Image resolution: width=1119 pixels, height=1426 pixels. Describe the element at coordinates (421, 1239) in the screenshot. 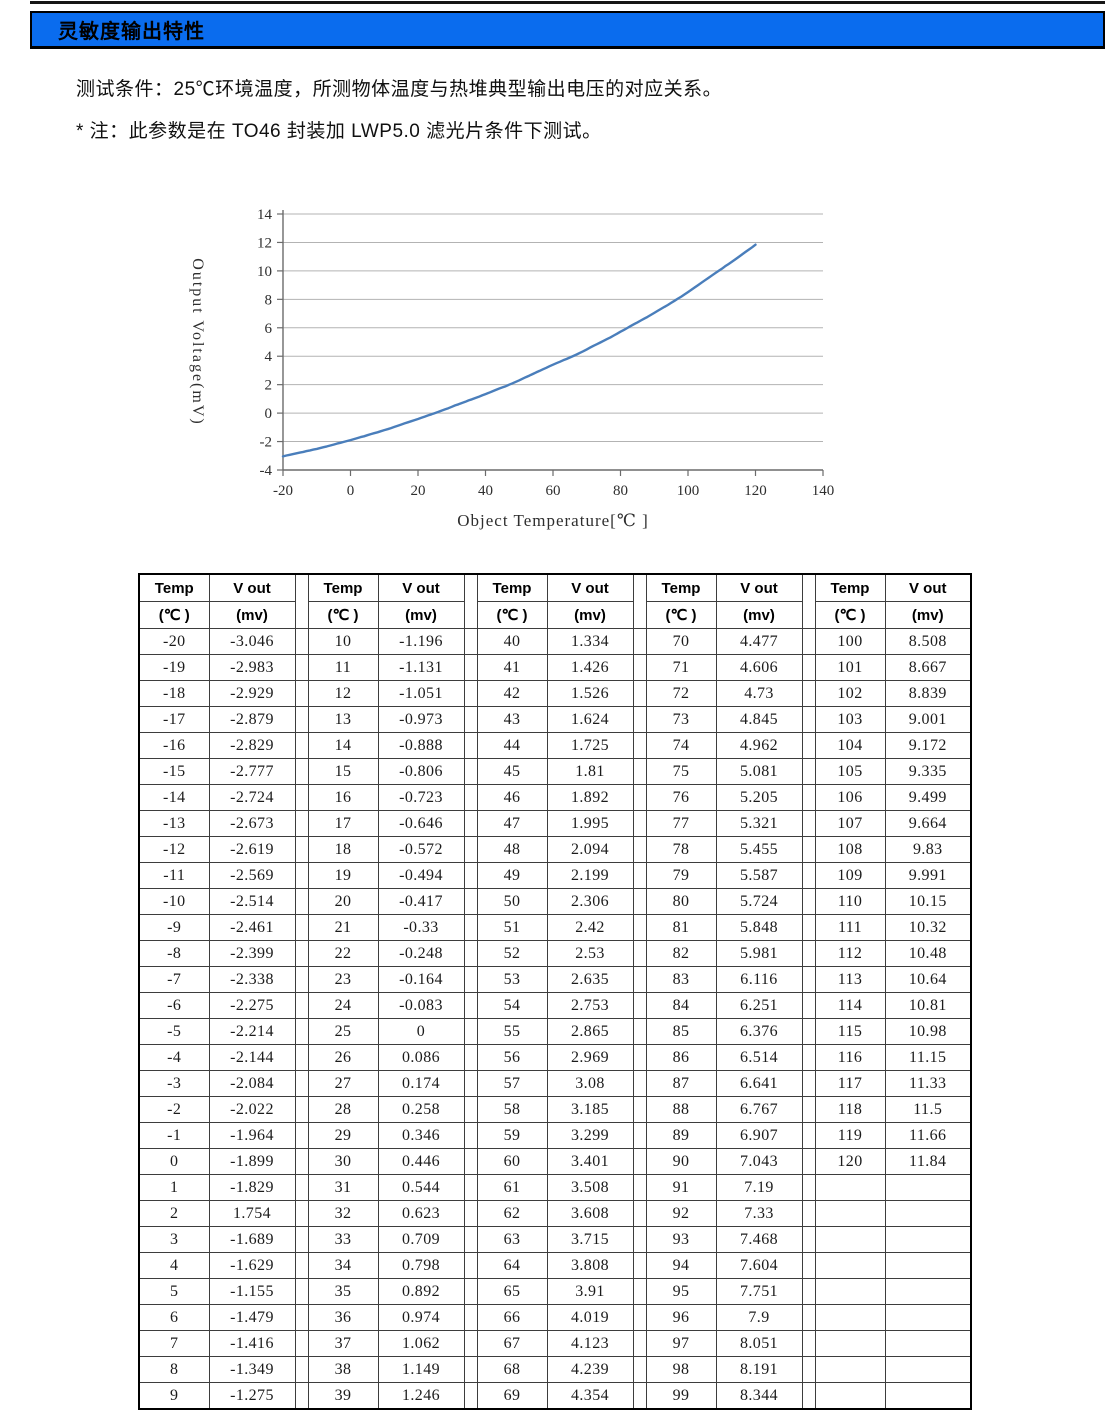

I see `vout-cell: 0.709` at that location.